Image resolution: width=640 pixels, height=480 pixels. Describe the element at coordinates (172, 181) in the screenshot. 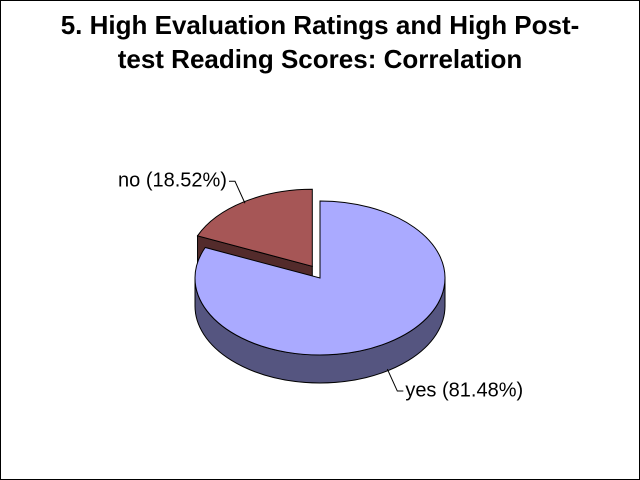

I see `data-label: no (18.52%)` at that location.